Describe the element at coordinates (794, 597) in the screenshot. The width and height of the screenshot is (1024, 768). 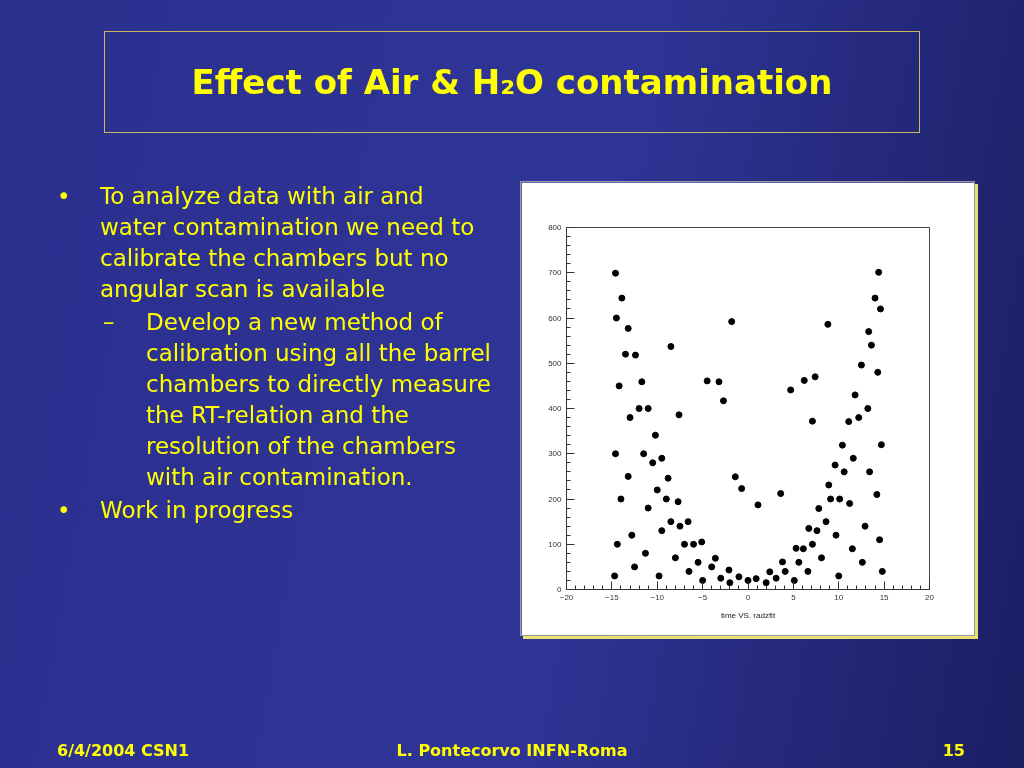
I see `x-tick-label: 5` at that location.